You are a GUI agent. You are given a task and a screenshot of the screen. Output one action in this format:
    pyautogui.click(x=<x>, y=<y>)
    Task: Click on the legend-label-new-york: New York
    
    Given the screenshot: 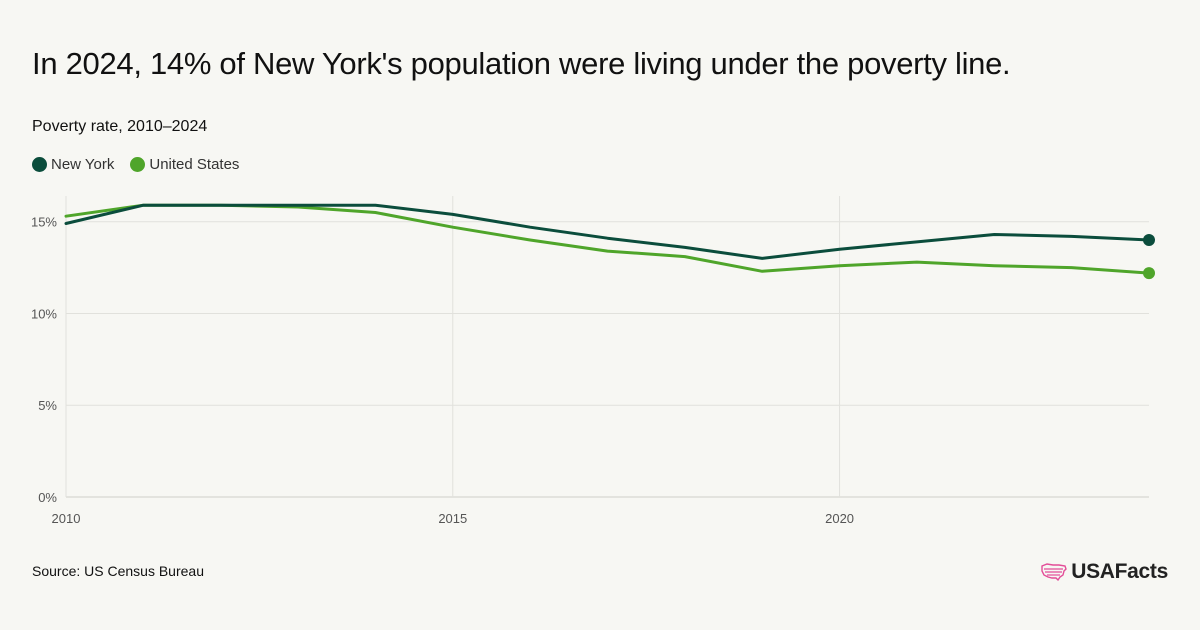 What is the action you would take?
    pyautogui.click(x=83, y=164)
    